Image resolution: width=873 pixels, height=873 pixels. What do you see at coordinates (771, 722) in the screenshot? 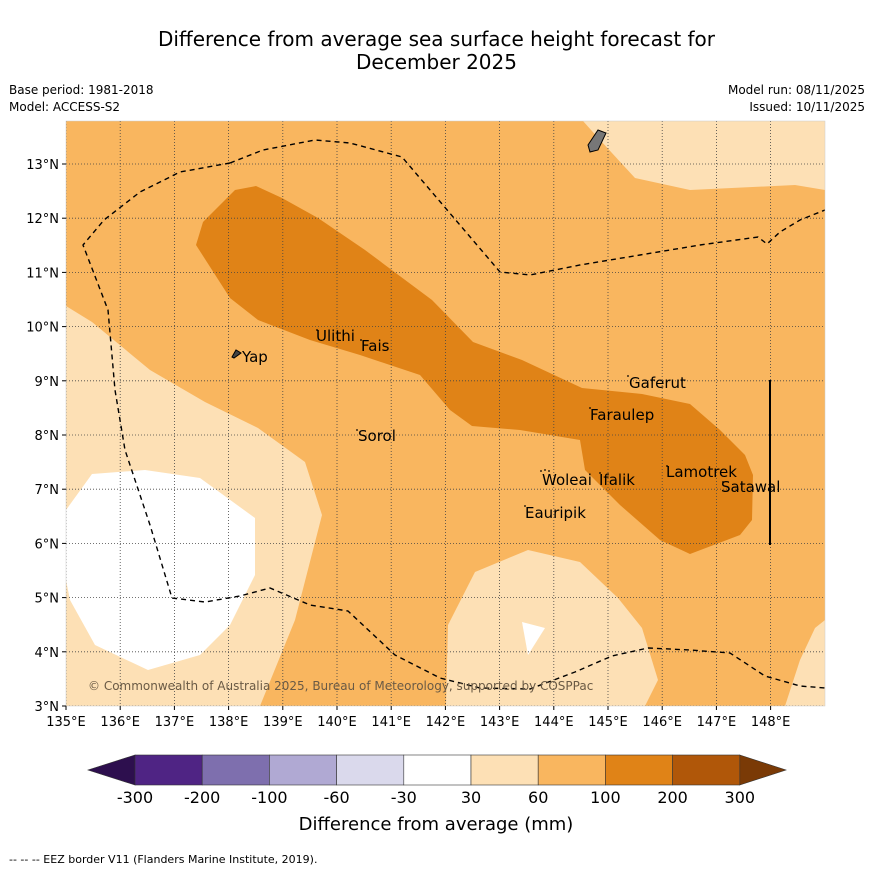
I see `lon-tick-label: 148°E` at bounding box center [771, 722].